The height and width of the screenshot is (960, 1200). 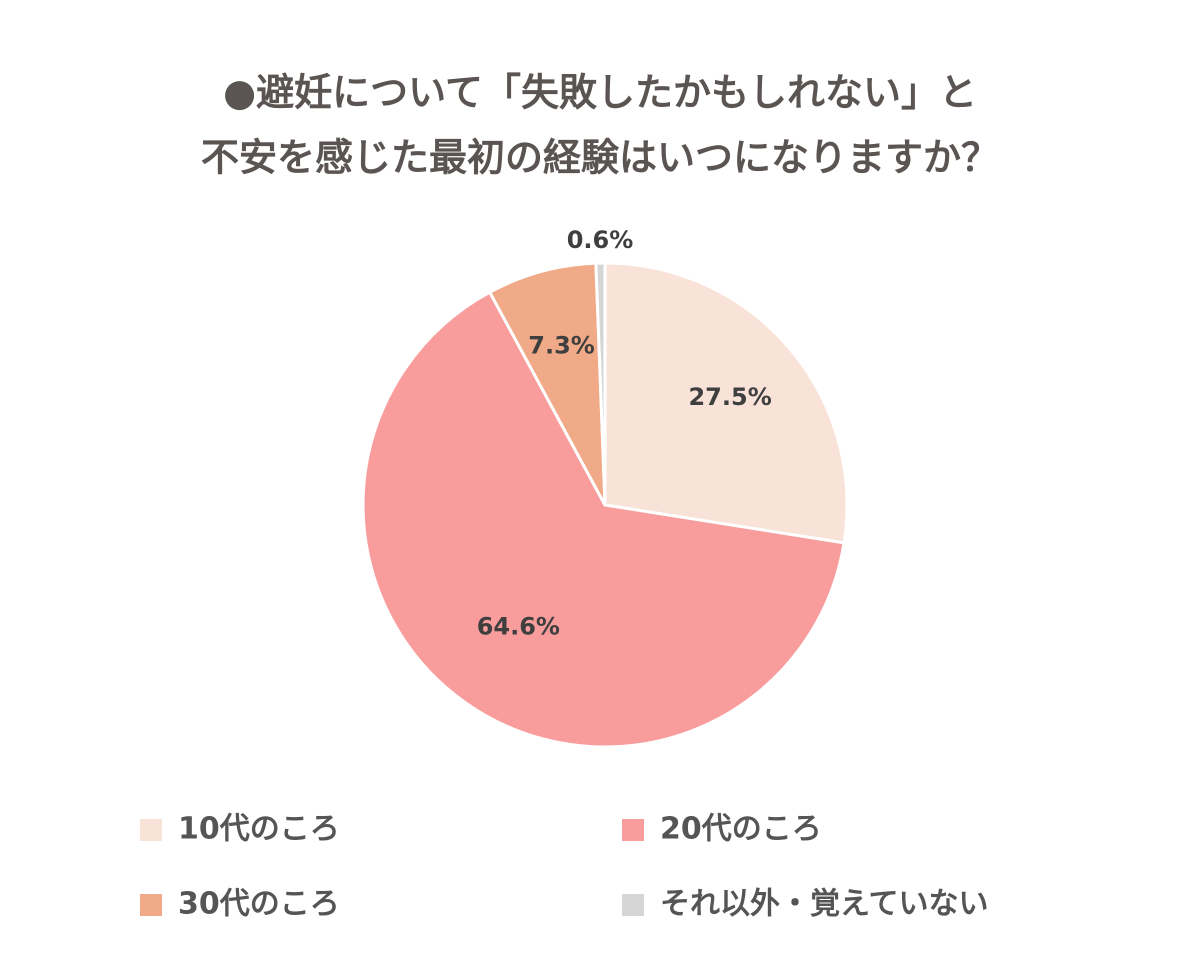 I want to click on chart-title: 不安を感じた最初の経験はいつになりますか？, so click(x=600, y=158).